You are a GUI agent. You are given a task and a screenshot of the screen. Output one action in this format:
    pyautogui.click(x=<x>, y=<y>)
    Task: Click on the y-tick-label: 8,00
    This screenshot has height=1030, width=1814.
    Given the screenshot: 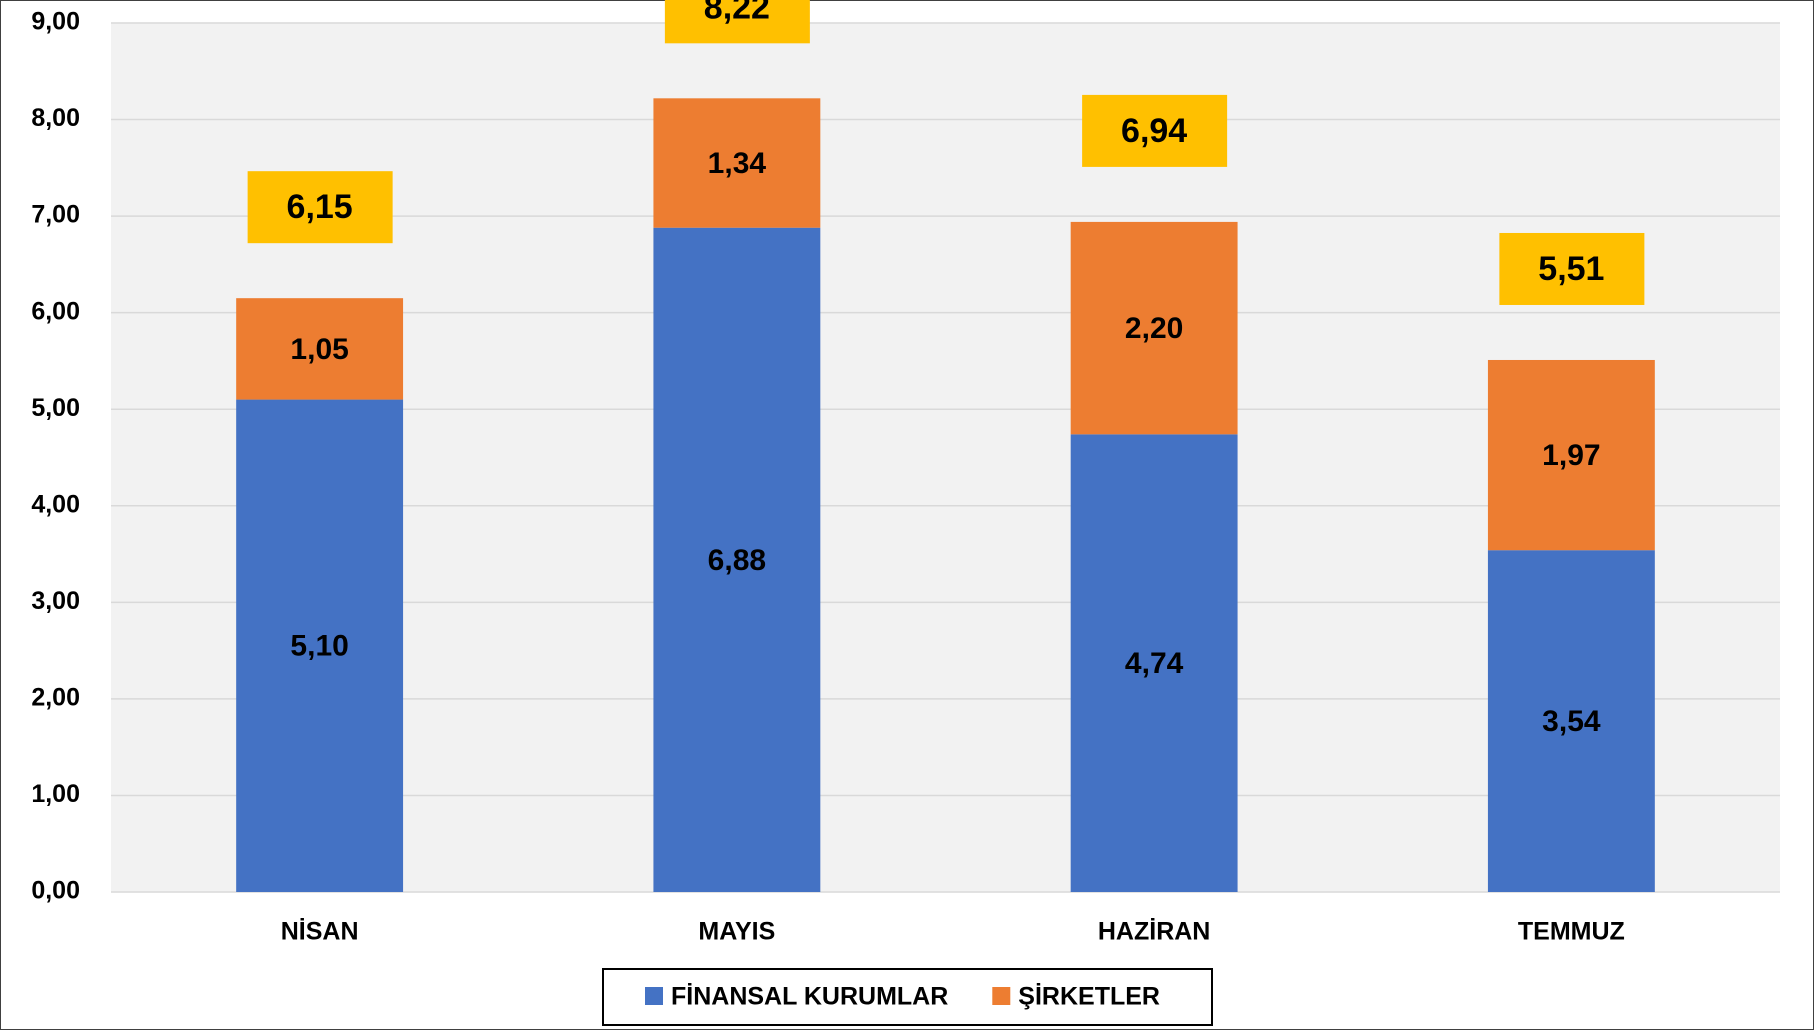 What is the action you would take?
    pyautogui.click(x=55, y=118)
    